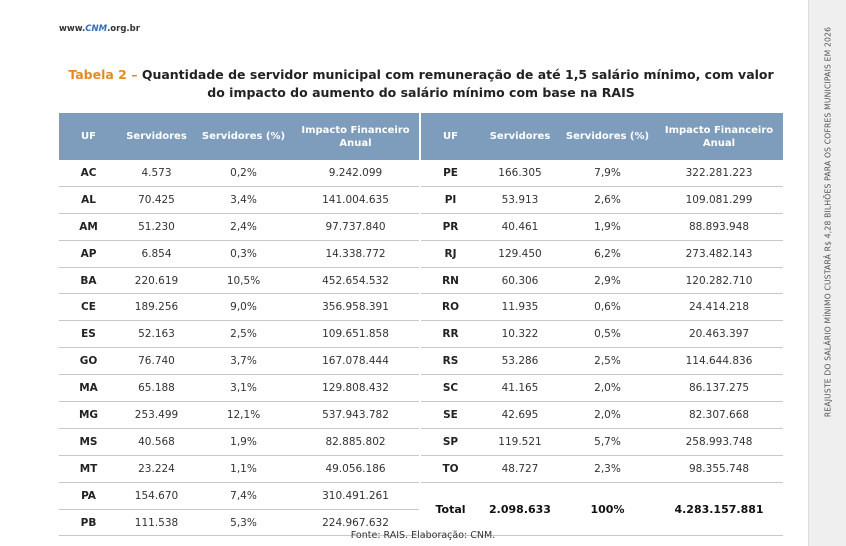  Describe the element at coordinates (156, 469) in the screenshot. I see `table-cell: 23.224` at that location.